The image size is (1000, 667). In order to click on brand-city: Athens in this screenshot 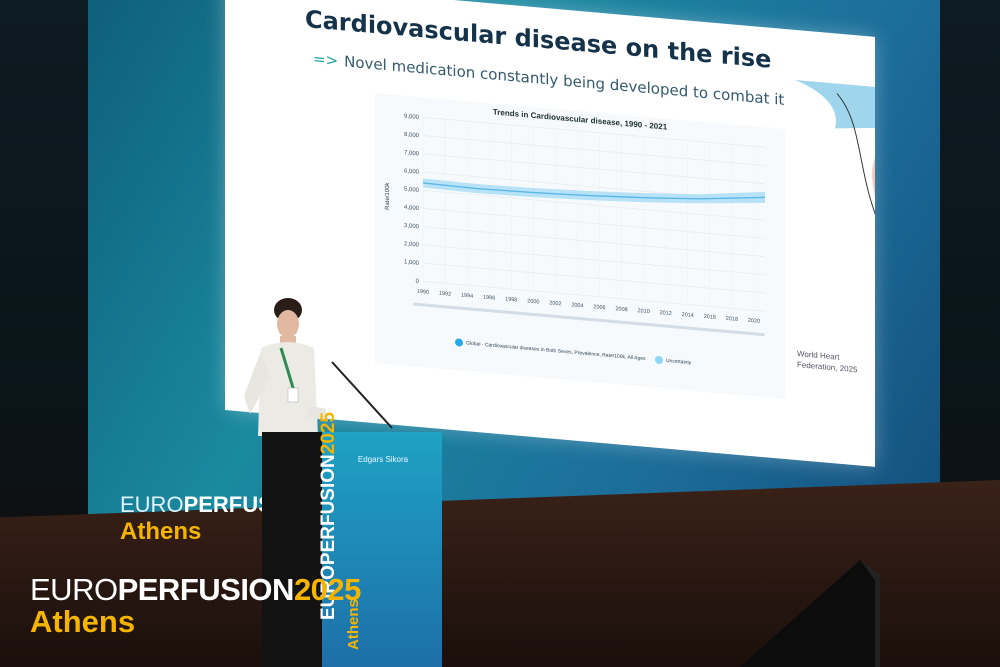, I will do `click(83, 621)`.